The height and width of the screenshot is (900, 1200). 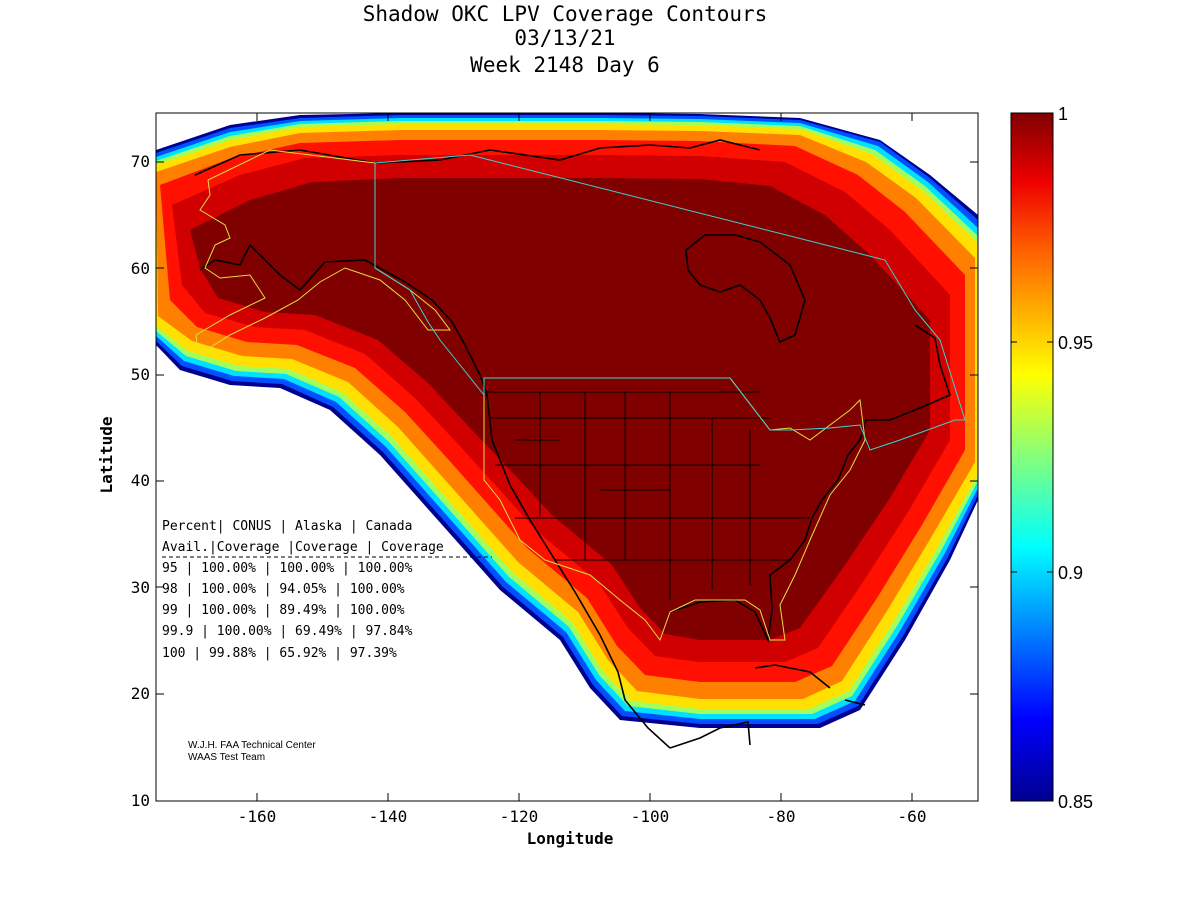 What do you see at coordinates (140, 587) in the screenshot?
I see `y-tick-label: 30` at bounding box center [140, 587].